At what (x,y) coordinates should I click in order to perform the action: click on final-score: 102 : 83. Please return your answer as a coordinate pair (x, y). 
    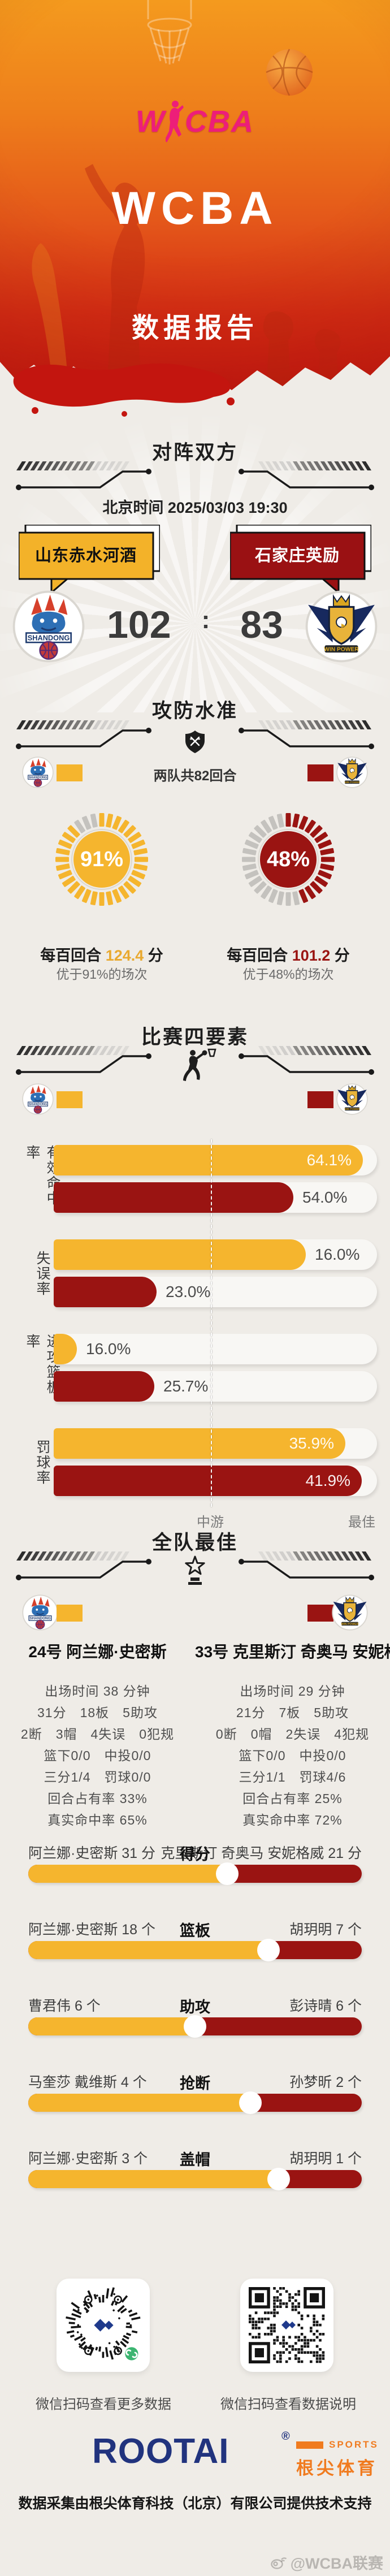
    Looking at the image, I should click on (195, 625).